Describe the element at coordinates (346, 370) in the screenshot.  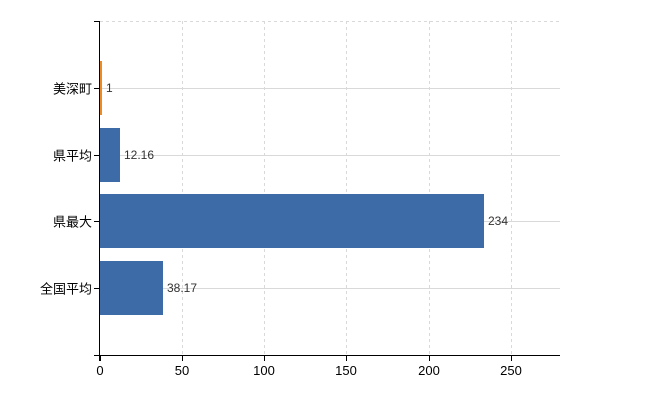
I see `x-tick-label-3: 150` at that location.